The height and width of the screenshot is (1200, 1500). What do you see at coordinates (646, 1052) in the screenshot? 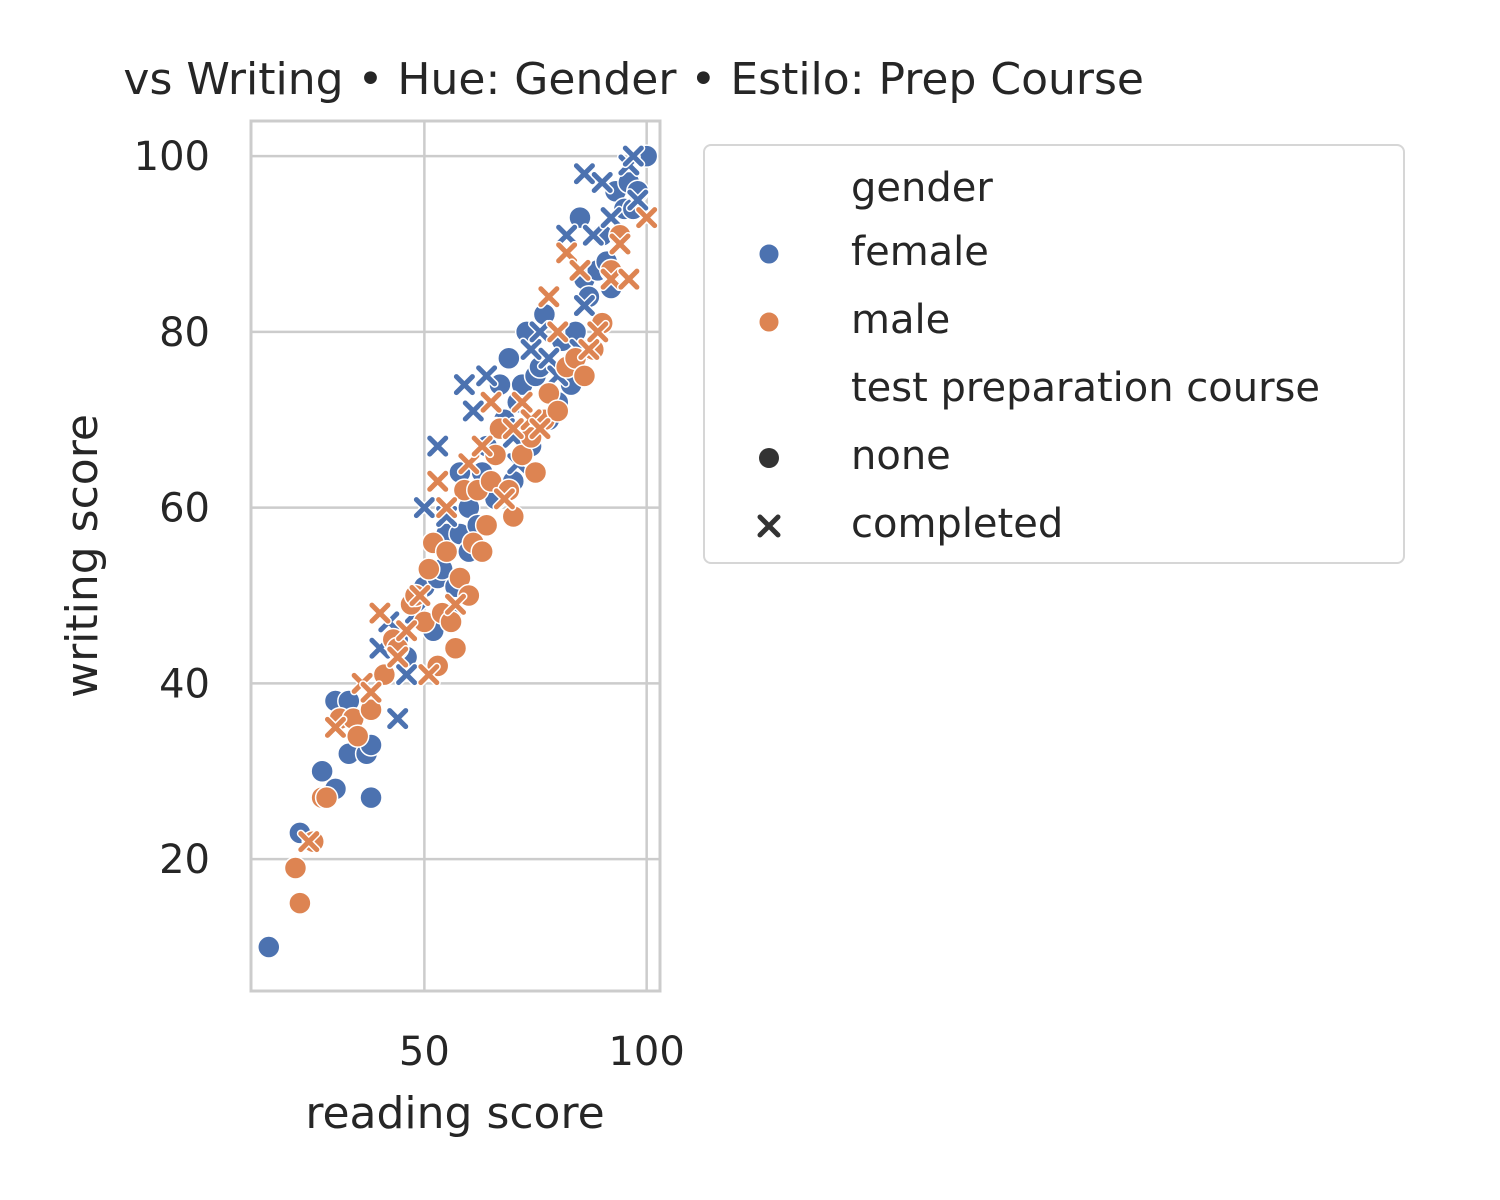
I see `x-tick-label: 100` at bounding box center [646, 1052].